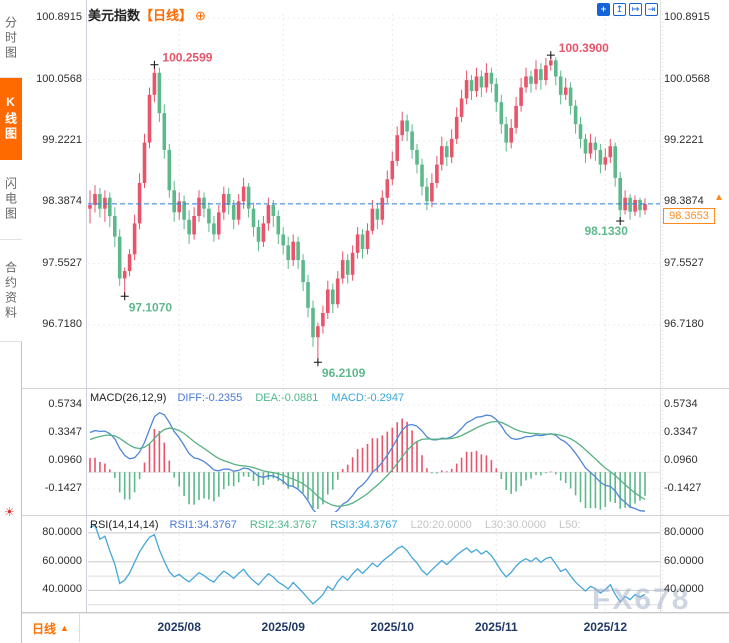 The image size is (729, 643). Describe the element at coordinates (283, 627) in the screenshot. I see `date-label: 2025/09` at that location.